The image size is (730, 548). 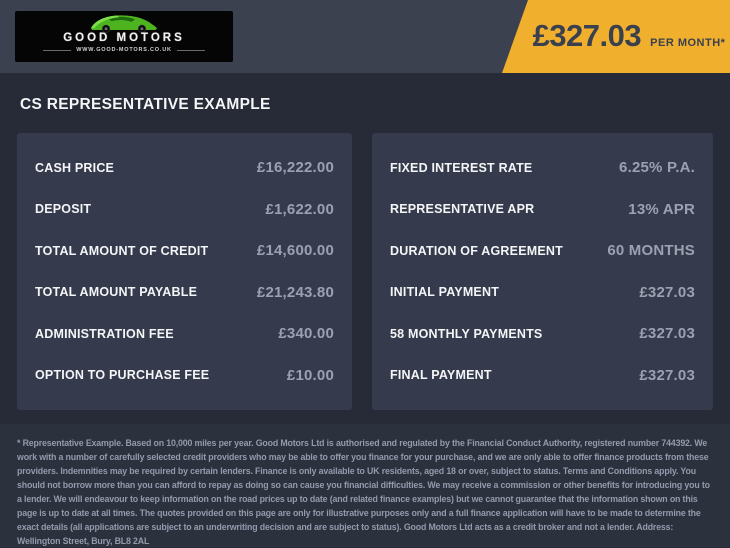 I want to click on finance-row-label: FIXED INTEREST RATE, so click(x=461, y=167).